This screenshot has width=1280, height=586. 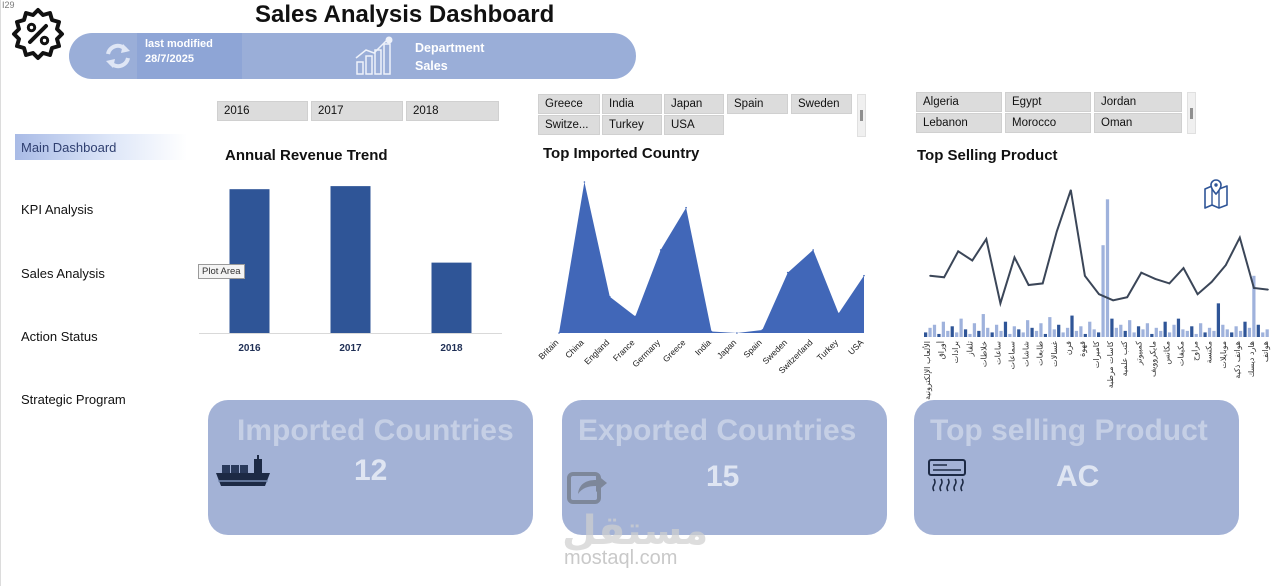 What do you see at coordinates (621, 558) in the screenshot?
I see `watermark-site: mostaql.com` at bounding box center [621, 558].